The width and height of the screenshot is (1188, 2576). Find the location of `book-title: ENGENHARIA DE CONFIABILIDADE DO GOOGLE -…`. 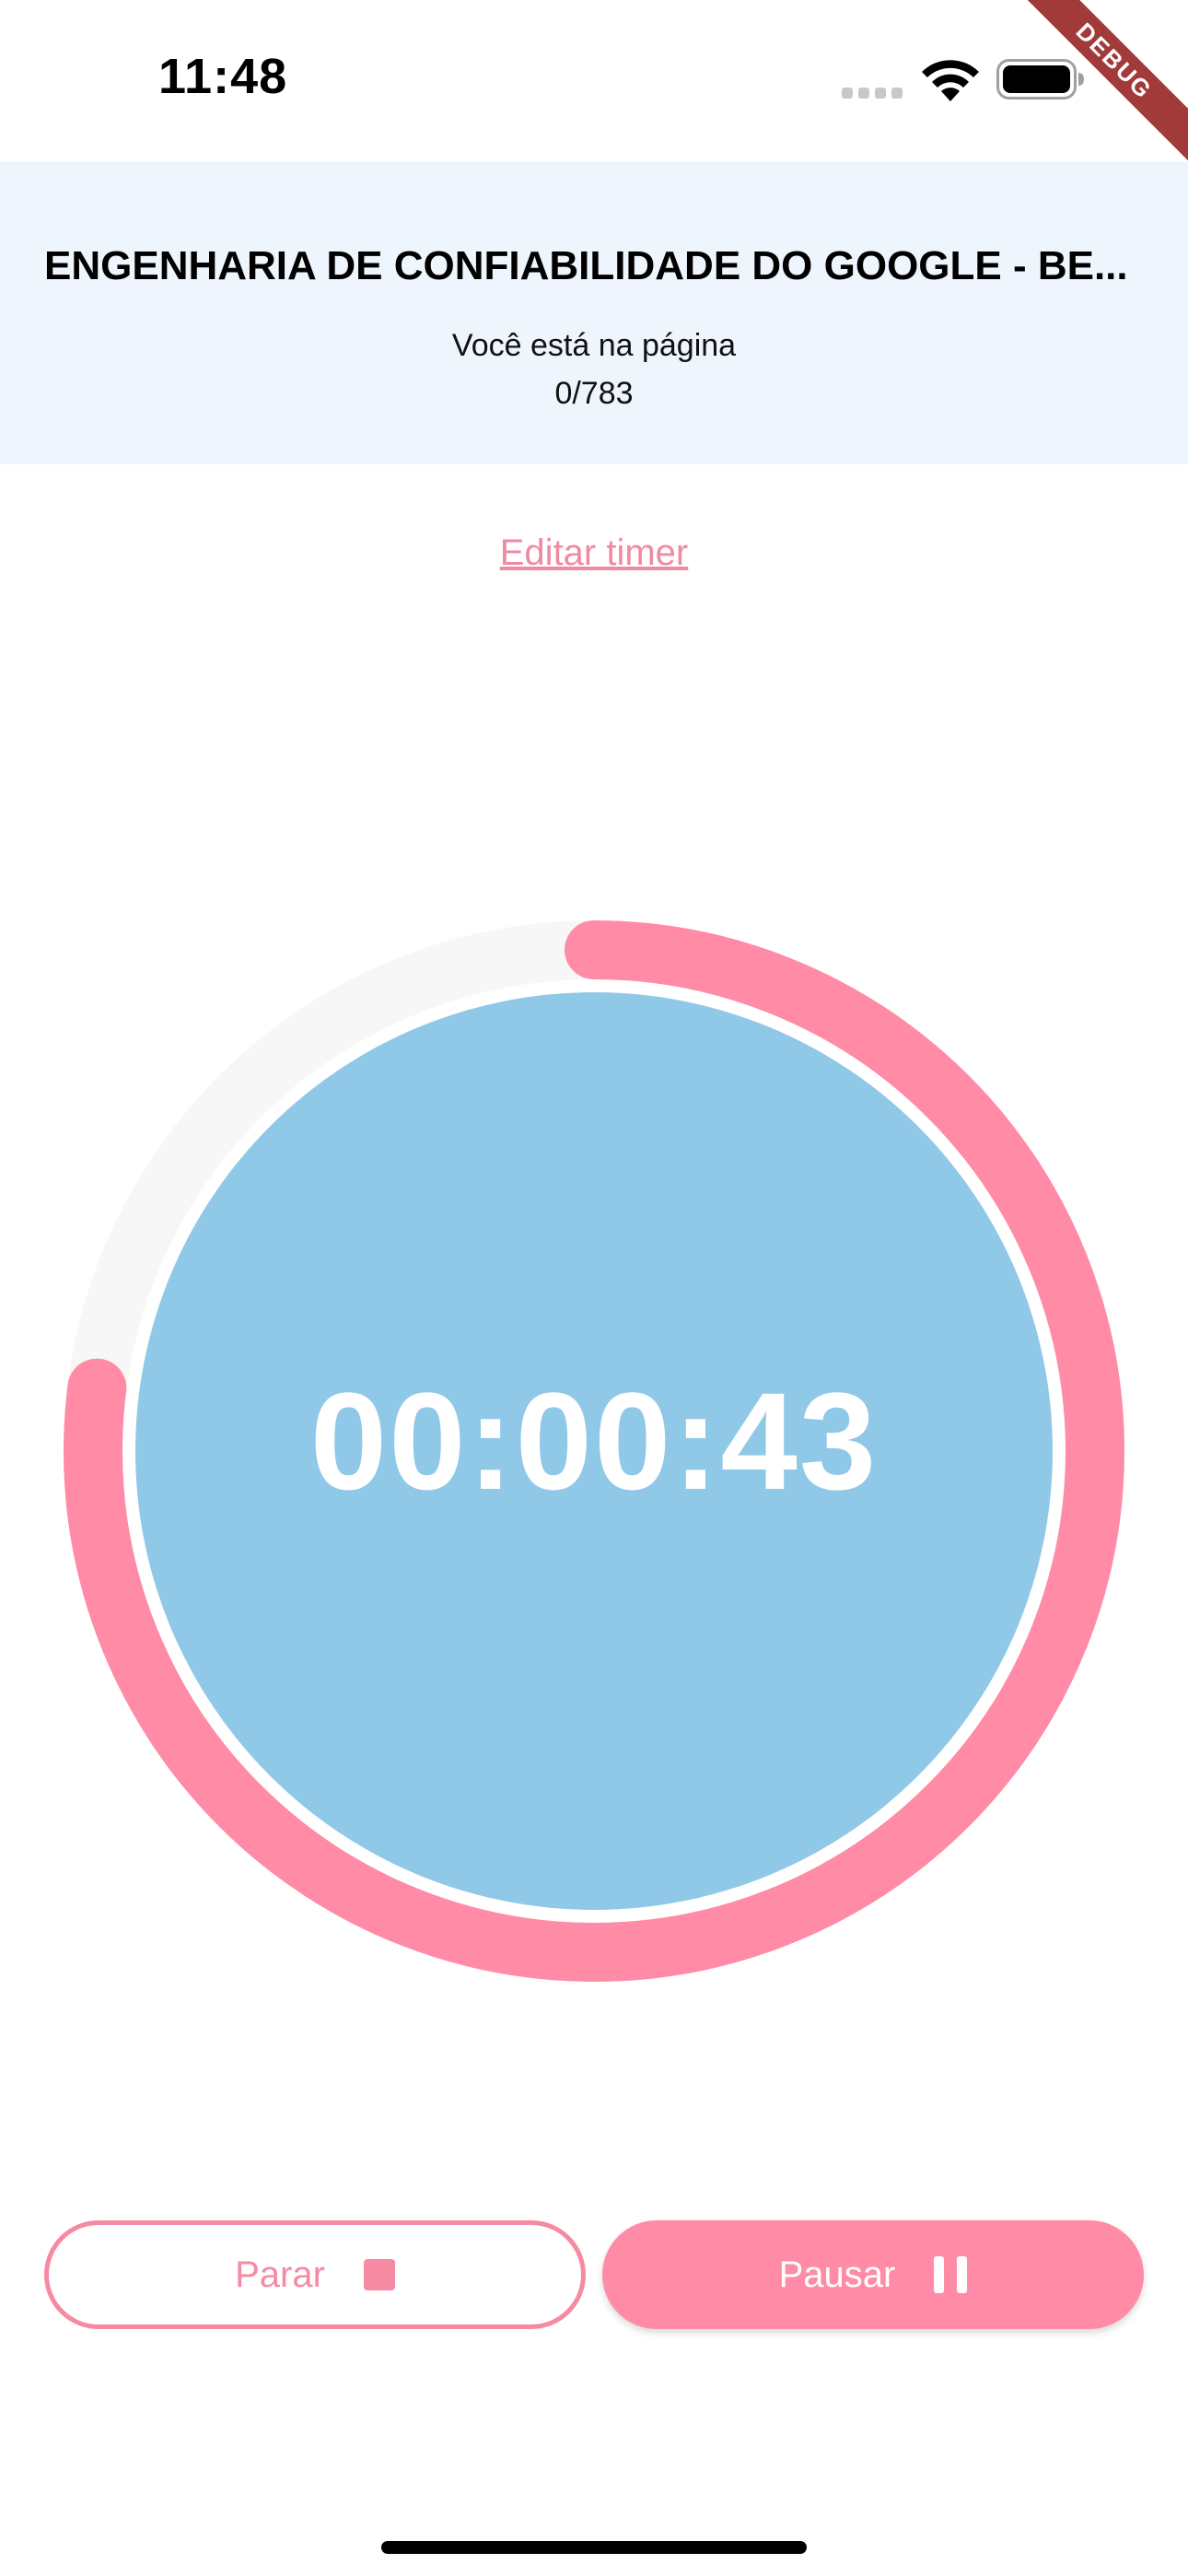

book-title: ENGENHARIA DE CONFIABILIDADE DO GOOGLE -… is located at coordinates (586, 265).